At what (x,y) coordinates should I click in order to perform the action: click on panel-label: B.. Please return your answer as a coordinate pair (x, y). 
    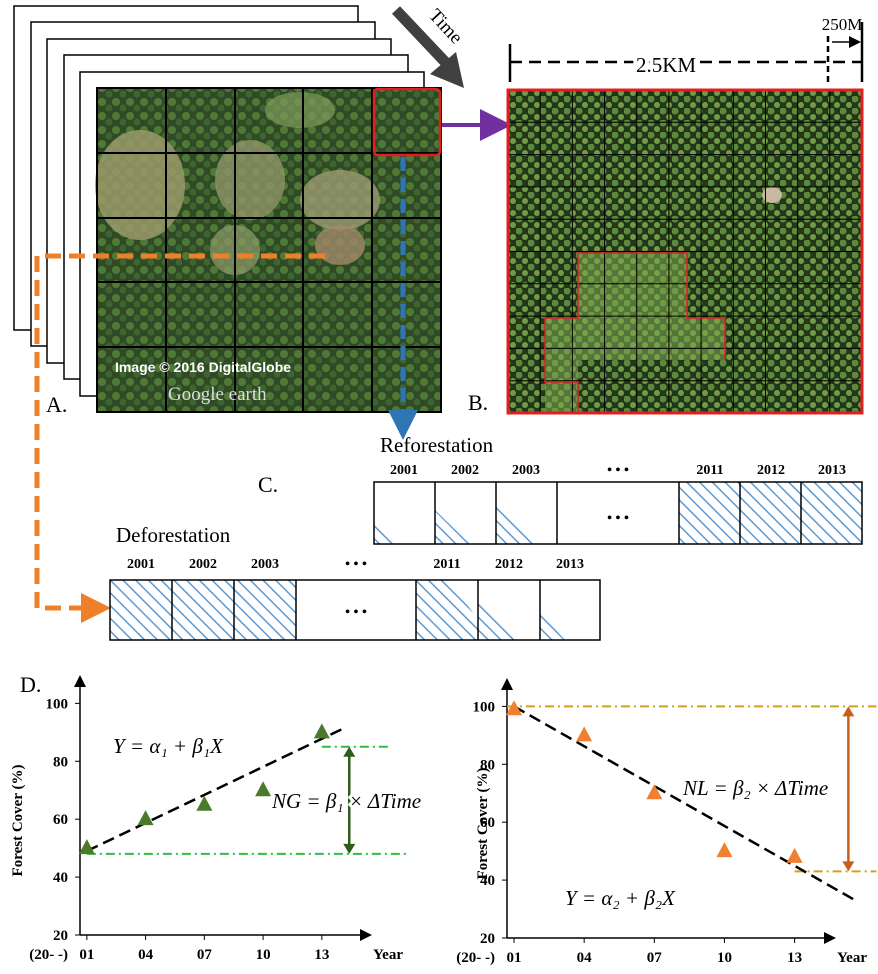
    Looking at the image, I should click on (478, 402).